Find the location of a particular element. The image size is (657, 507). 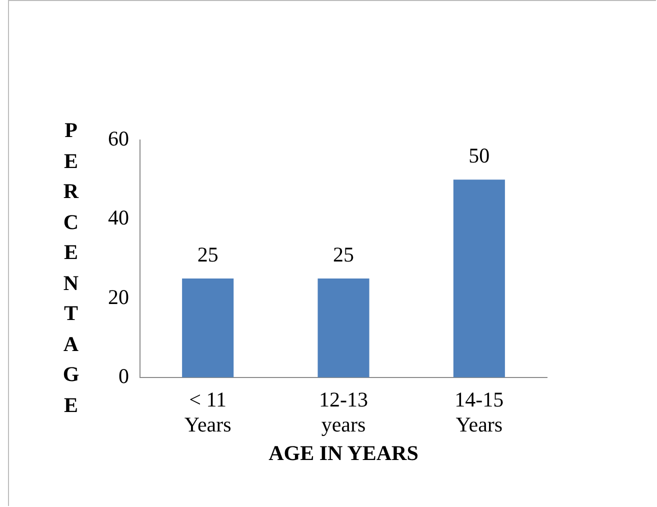

y-tick-label: 40 is located at coordinates (118, 218).